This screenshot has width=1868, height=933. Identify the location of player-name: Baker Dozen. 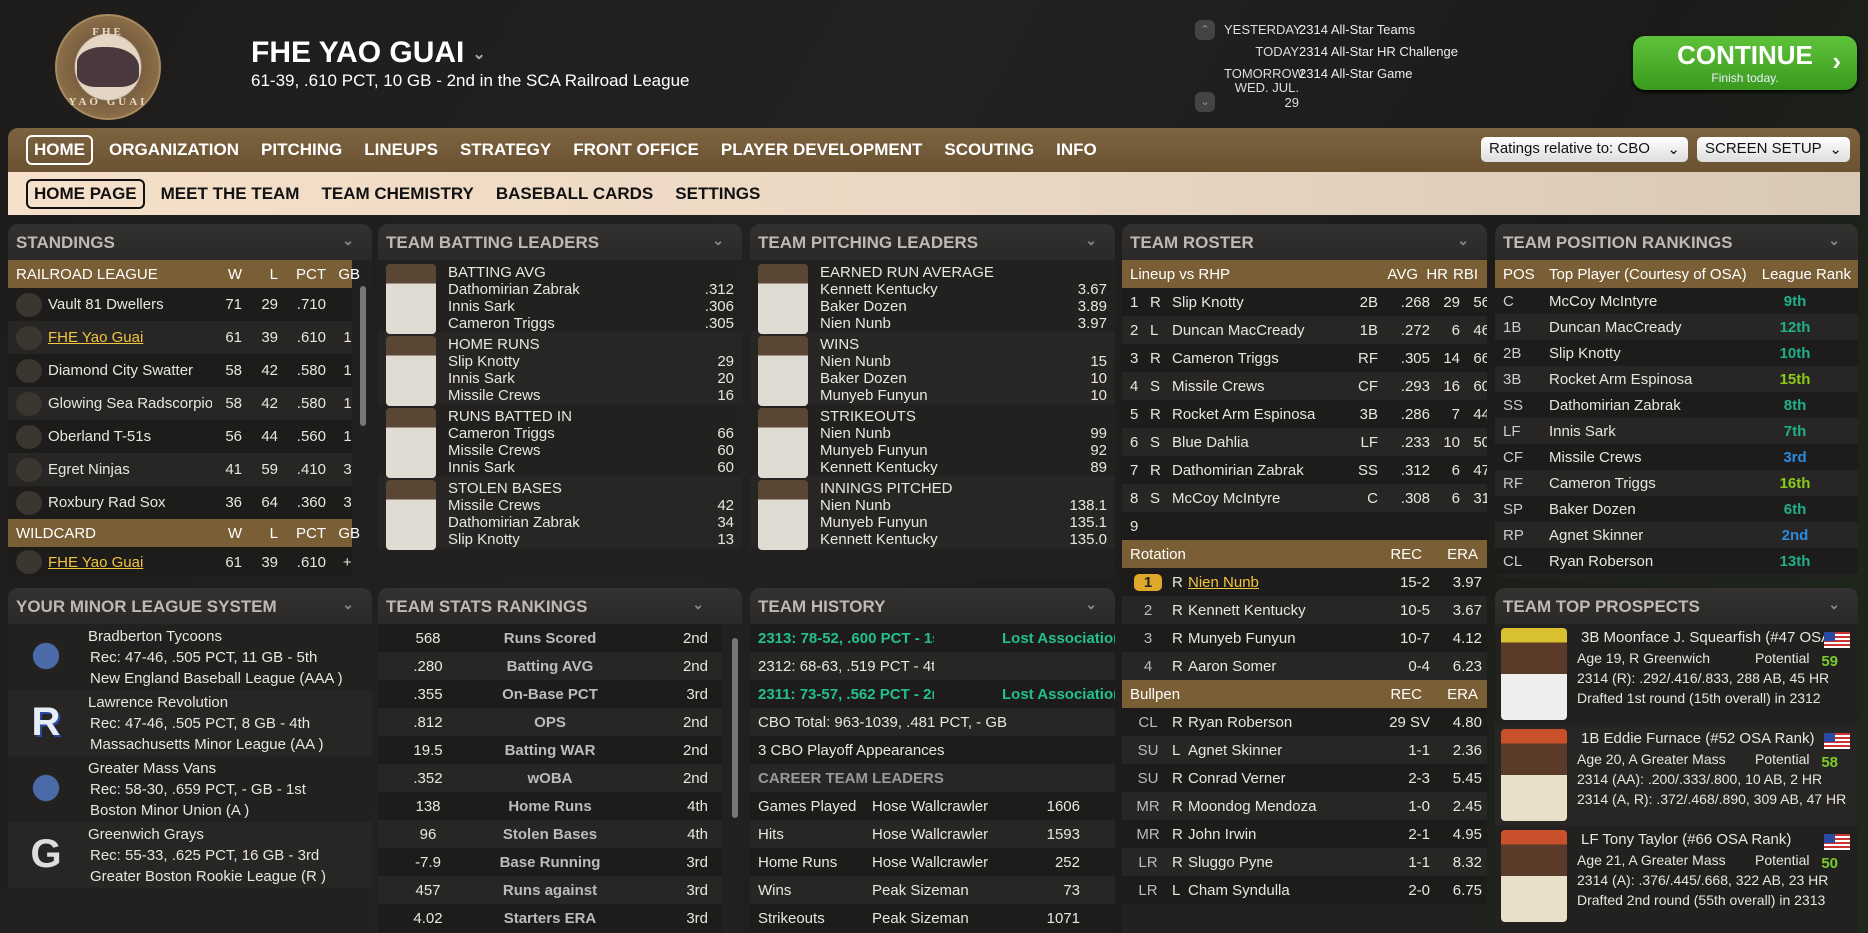
(1592, 509).